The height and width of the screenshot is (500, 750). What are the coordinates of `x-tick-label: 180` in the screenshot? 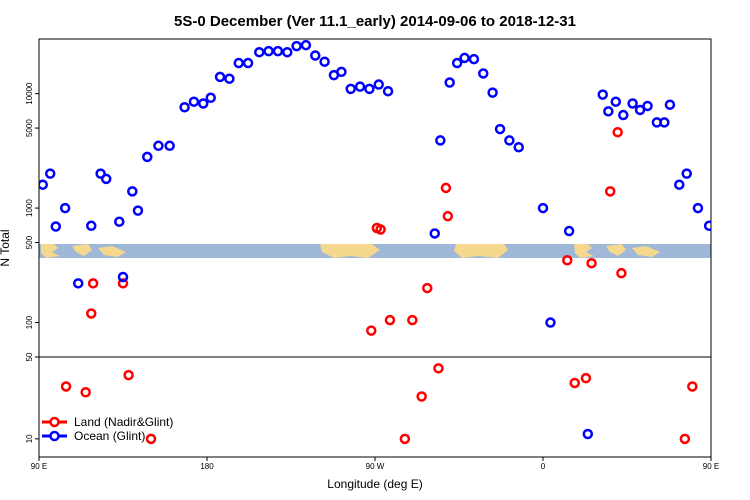 It's located at (207, 466).